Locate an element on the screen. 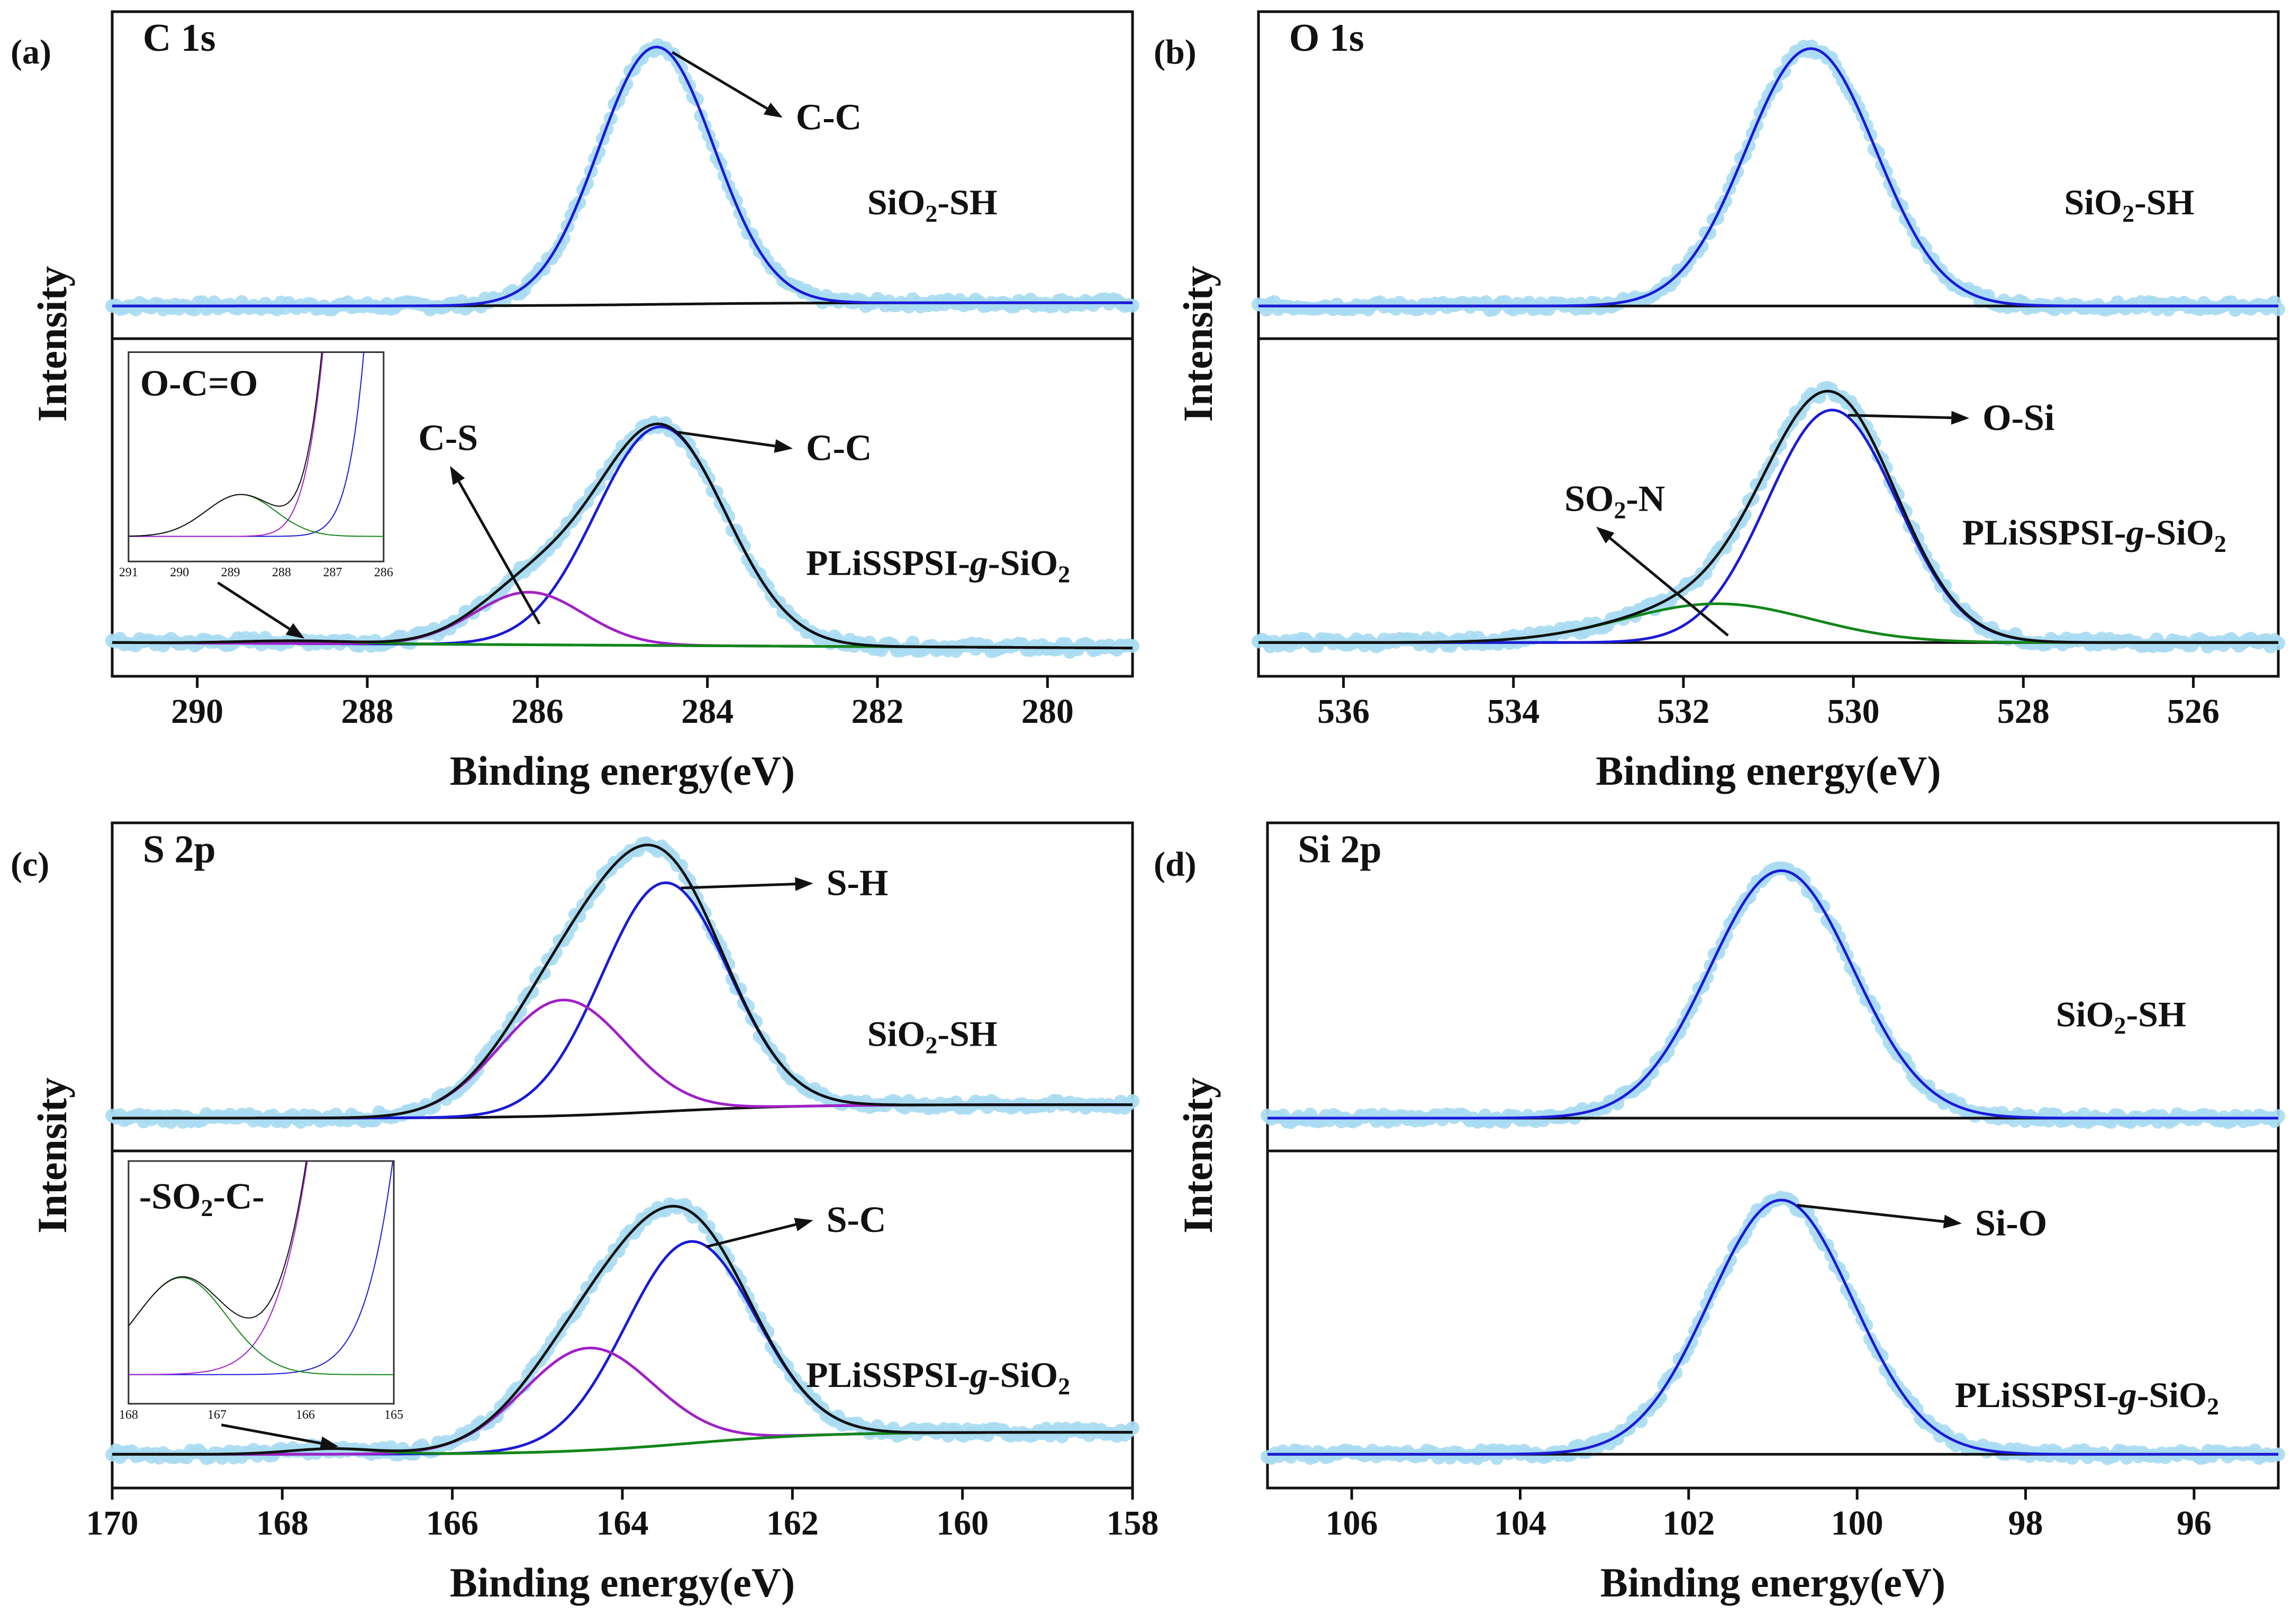  subplot-0: SiO2-SH S-H is located at coordinates (622, 983).